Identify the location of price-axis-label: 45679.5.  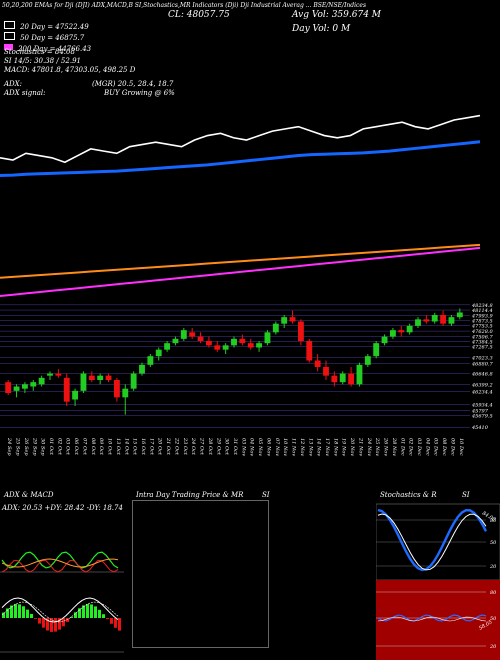
(482, 417).